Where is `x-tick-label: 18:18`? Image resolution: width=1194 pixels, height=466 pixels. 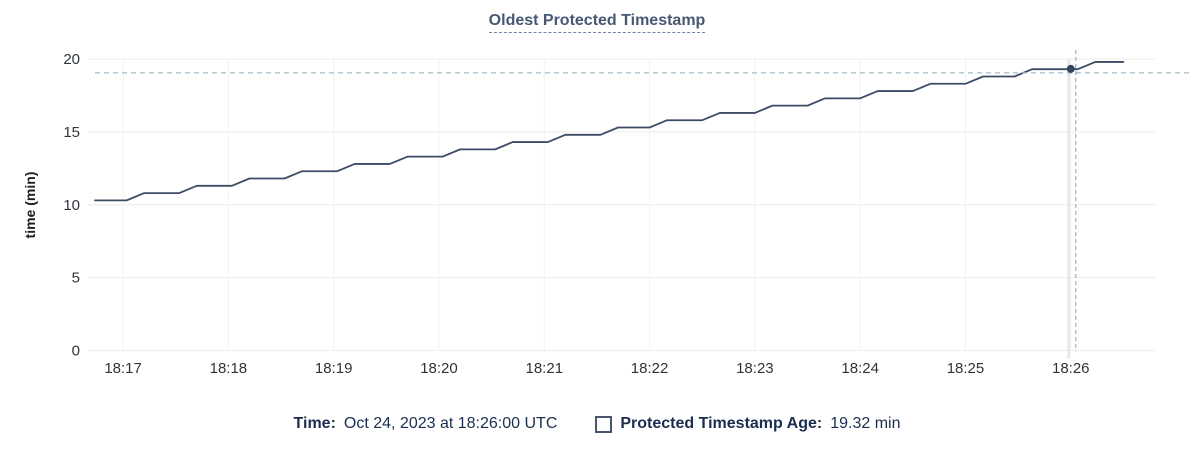 x-tick-label: 18:18 is located at coordinates (229, 368).